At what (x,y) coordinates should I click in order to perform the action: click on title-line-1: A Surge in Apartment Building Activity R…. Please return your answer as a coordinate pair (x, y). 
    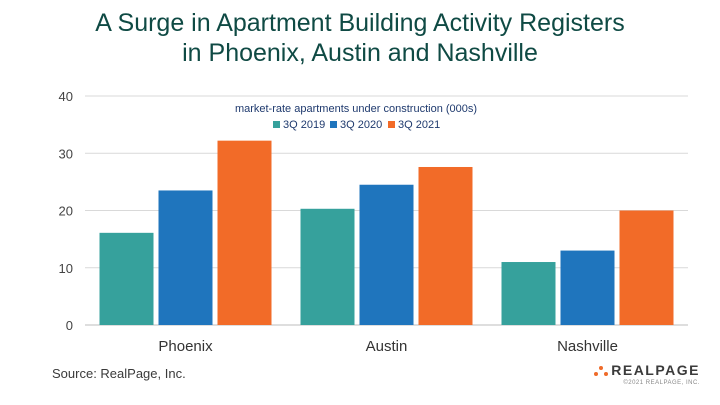
    Looking at the image, I should click on (360, 23).